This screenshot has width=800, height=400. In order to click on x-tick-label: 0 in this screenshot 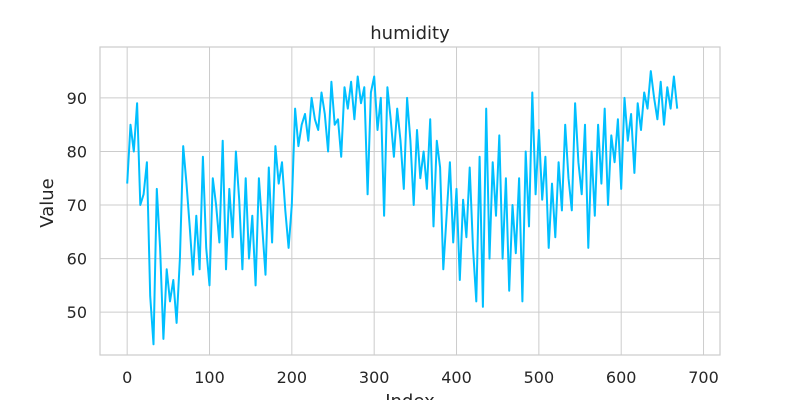, I will do `click(127, 377)`.